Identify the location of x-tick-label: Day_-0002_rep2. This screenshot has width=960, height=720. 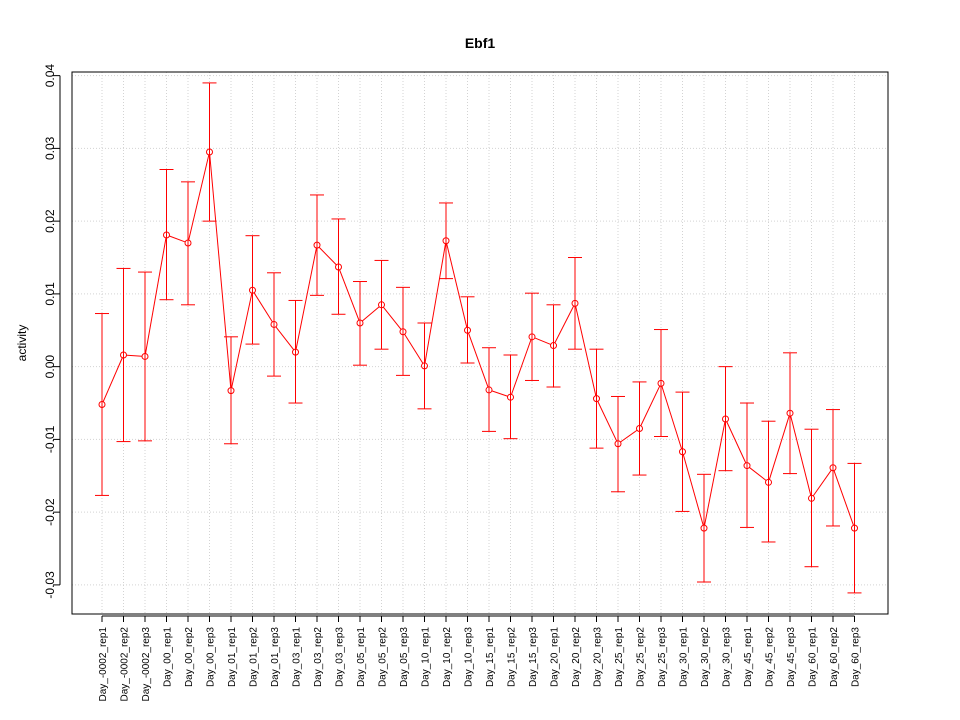
(125, 664).